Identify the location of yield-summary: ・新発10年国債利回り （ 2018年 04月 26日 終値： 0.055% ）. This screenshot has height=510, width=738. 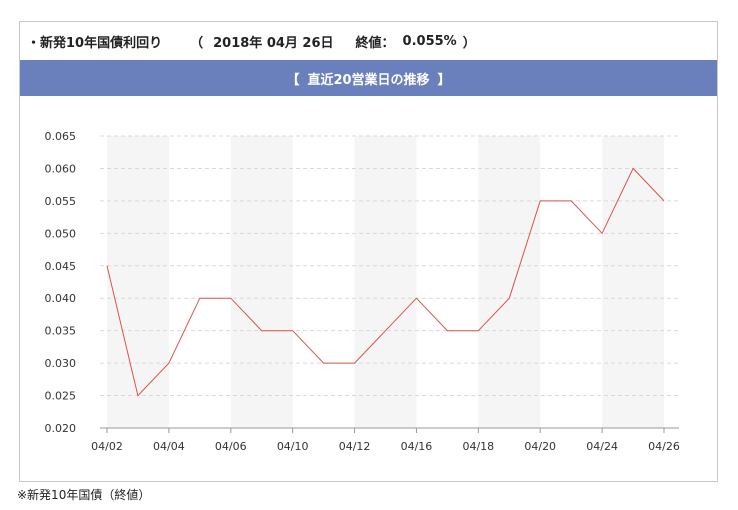
(368, 41).